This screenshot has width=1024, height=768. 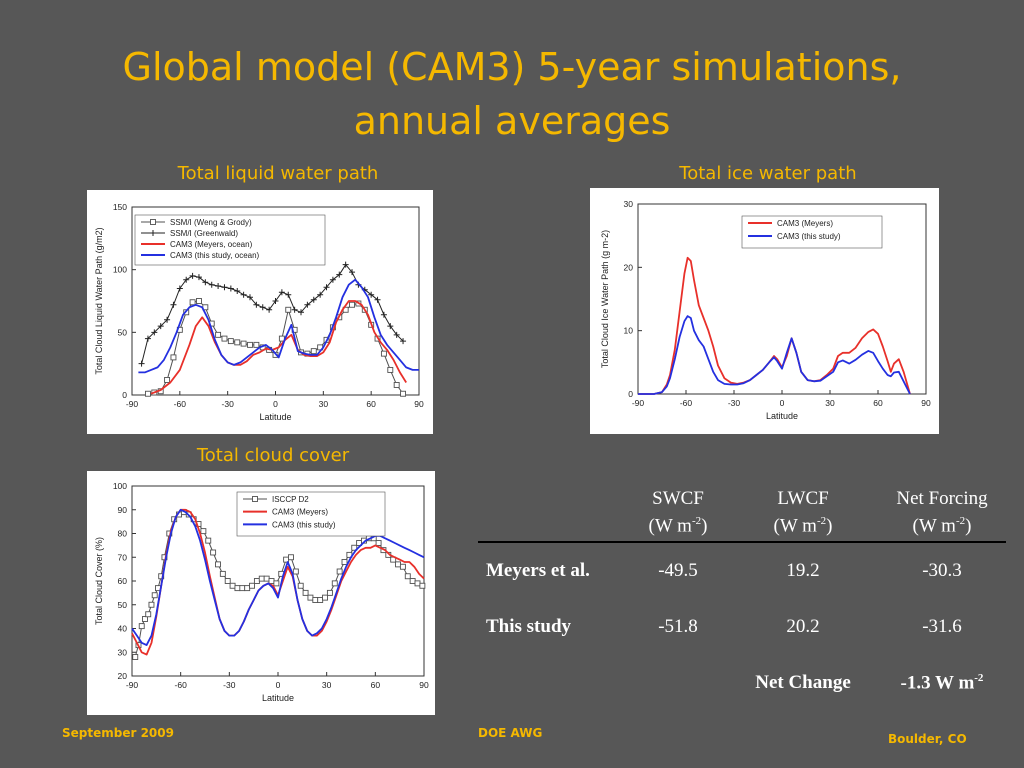 What do you see at coordinates (278, 326) in the screenshot?
I see `series-line` at bounding box center [278, 326].